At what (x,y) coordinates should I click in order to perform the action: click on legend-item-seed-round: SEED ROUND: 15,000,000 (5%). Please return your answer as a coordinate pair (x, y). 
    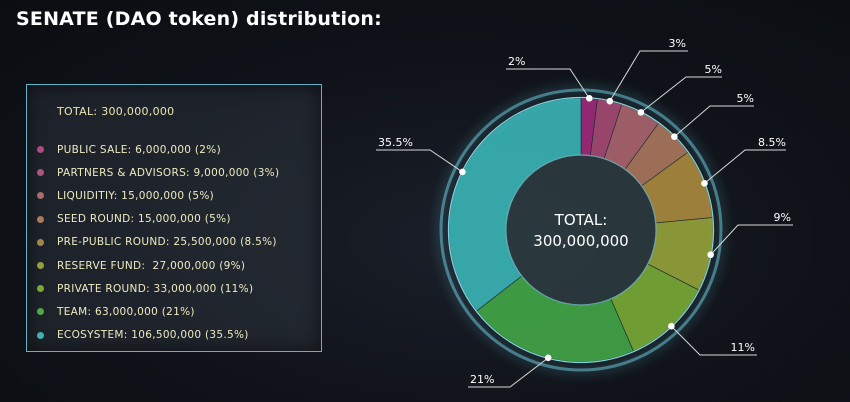
    Looking at the image, I should click on (158, 219).